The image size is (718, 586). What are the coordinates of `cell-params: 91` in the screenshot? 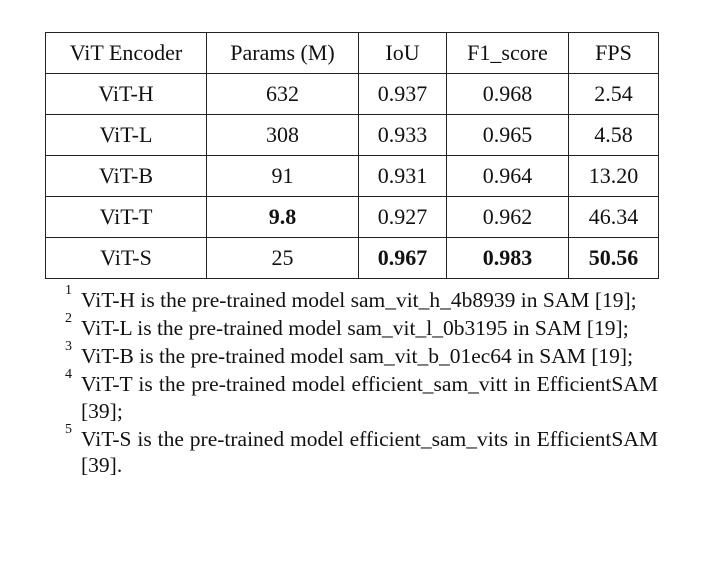 It's located at (282, 176).